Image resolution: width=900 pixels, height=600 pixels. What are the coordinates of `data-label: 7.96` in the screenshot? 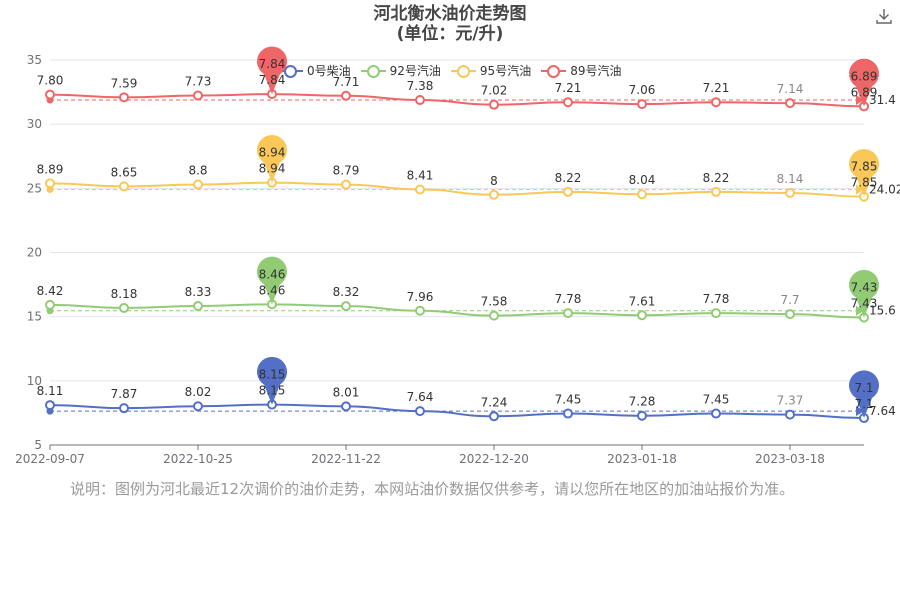 It's located at (420, 297).